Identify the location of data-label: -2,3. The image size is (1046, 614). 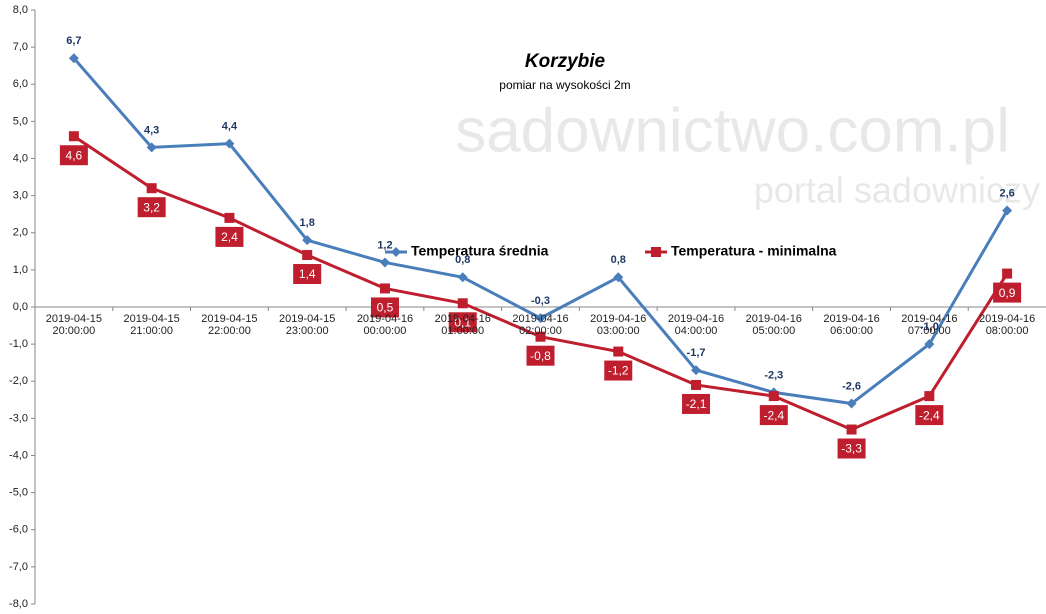
(773, 375).